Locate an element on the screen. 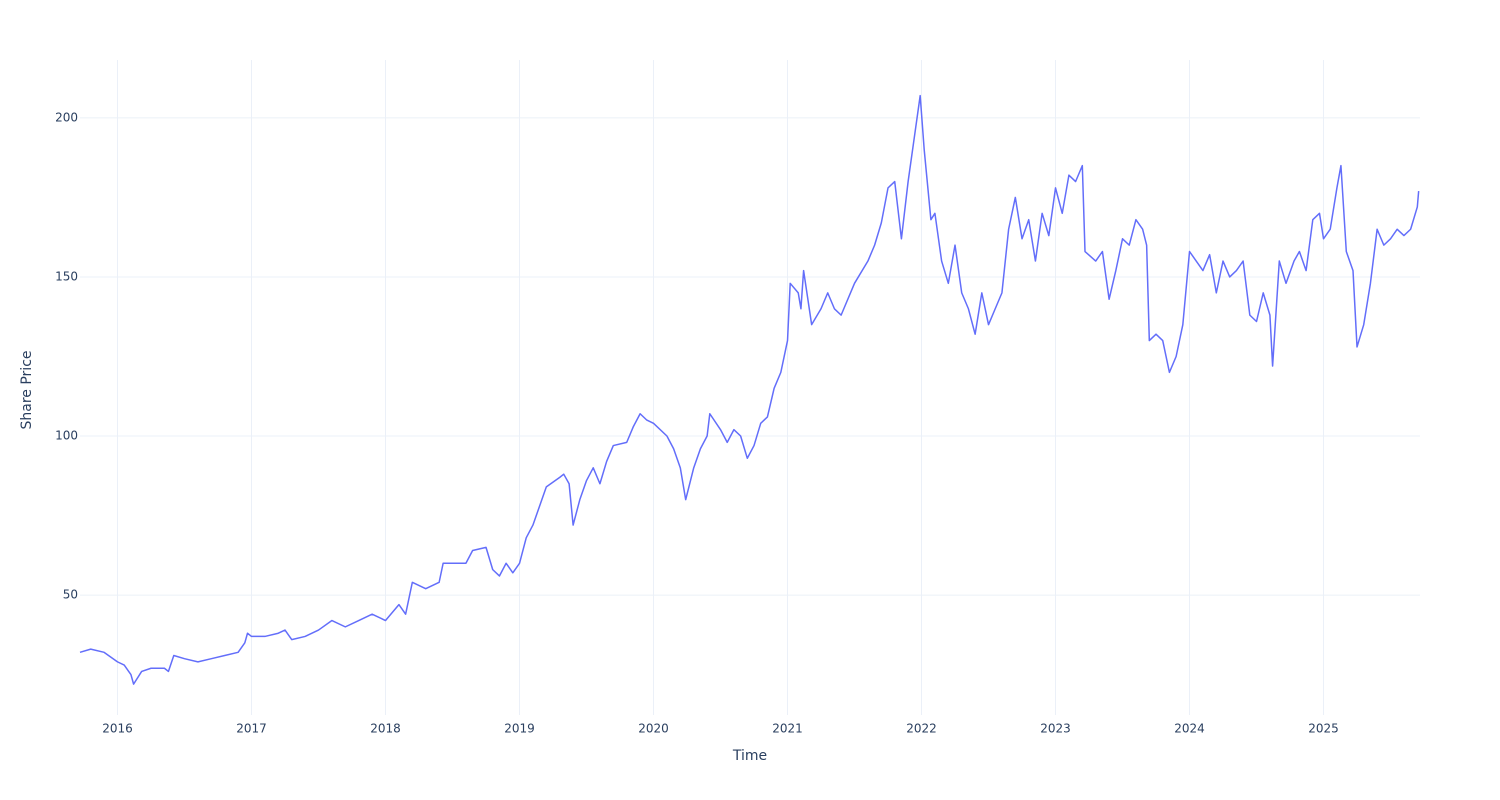  x-tick-label: 2018 is located at coordinates (385, 729).